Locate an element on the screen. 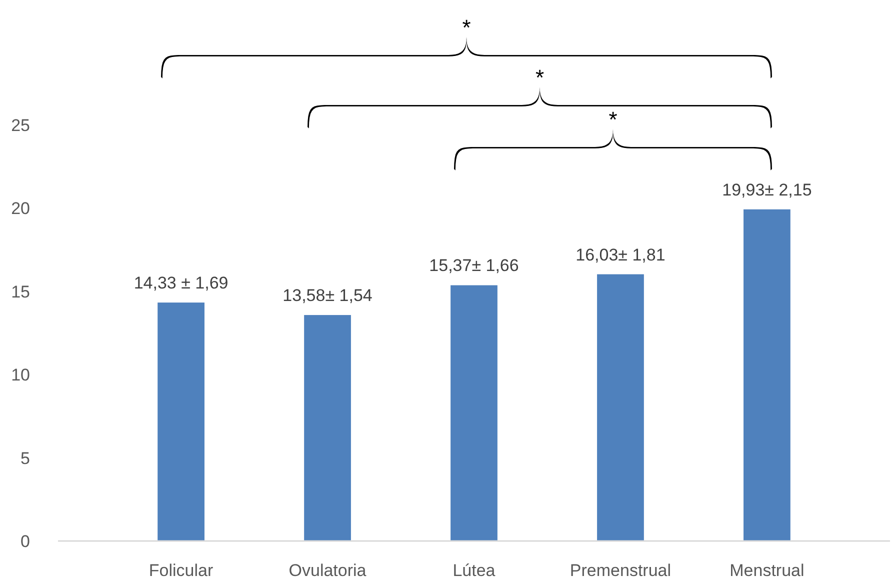 The width and height of the screenshot is (895, 582). y-tick-label: 0 is located at coordinates (25, 541).